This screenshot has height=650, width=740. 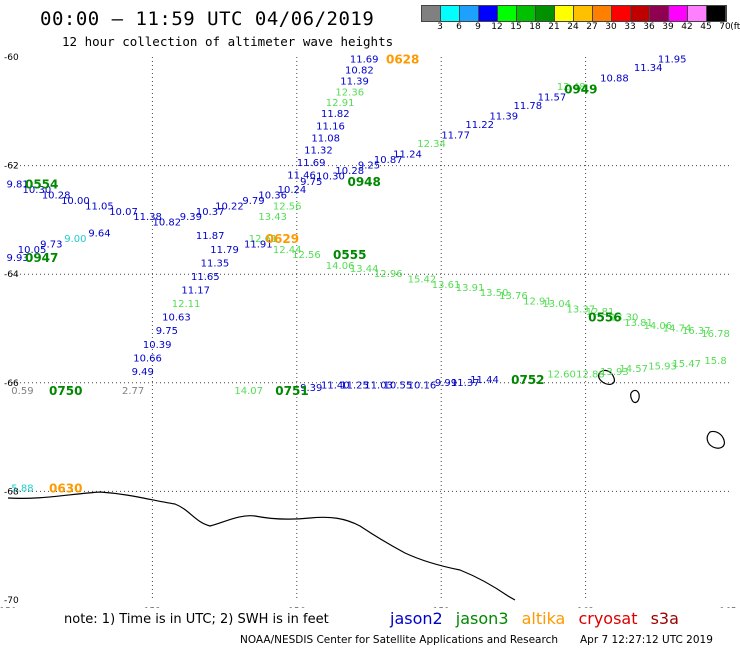 What do you see at coordinates (41, 258) in the screenshot?
I see `pass-time-label: 0947` at bounding box center [41, 258].